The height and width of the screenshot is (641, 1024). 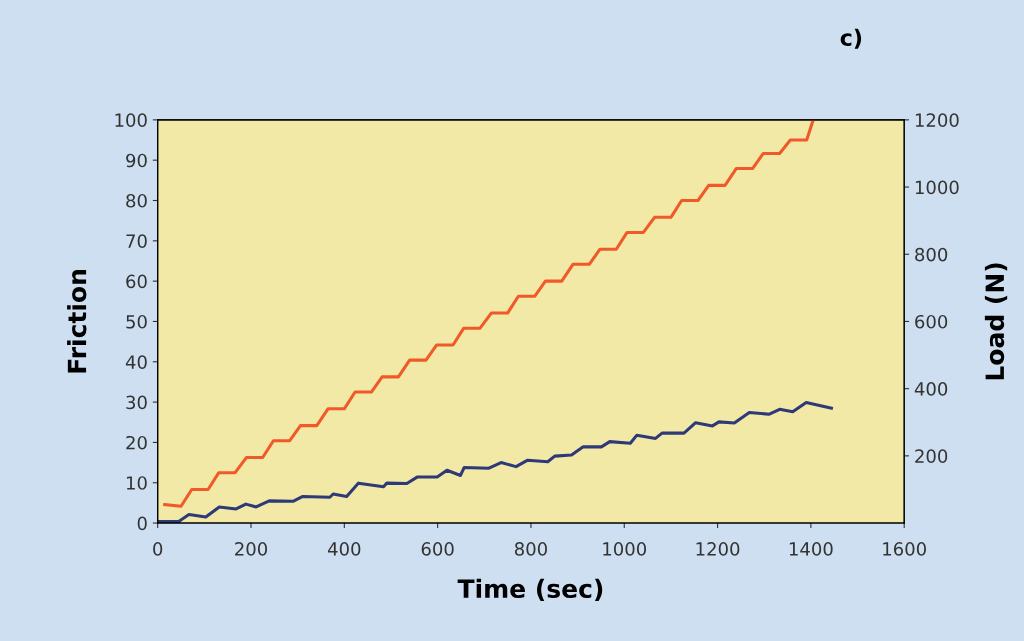 I want to click on x-tick-label: 400, so click(x=344, y=549).